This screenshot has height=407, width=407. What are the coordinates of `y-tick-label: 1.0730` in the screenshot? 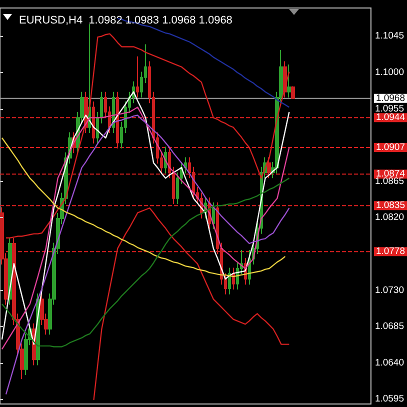 It's located at (389, 290).